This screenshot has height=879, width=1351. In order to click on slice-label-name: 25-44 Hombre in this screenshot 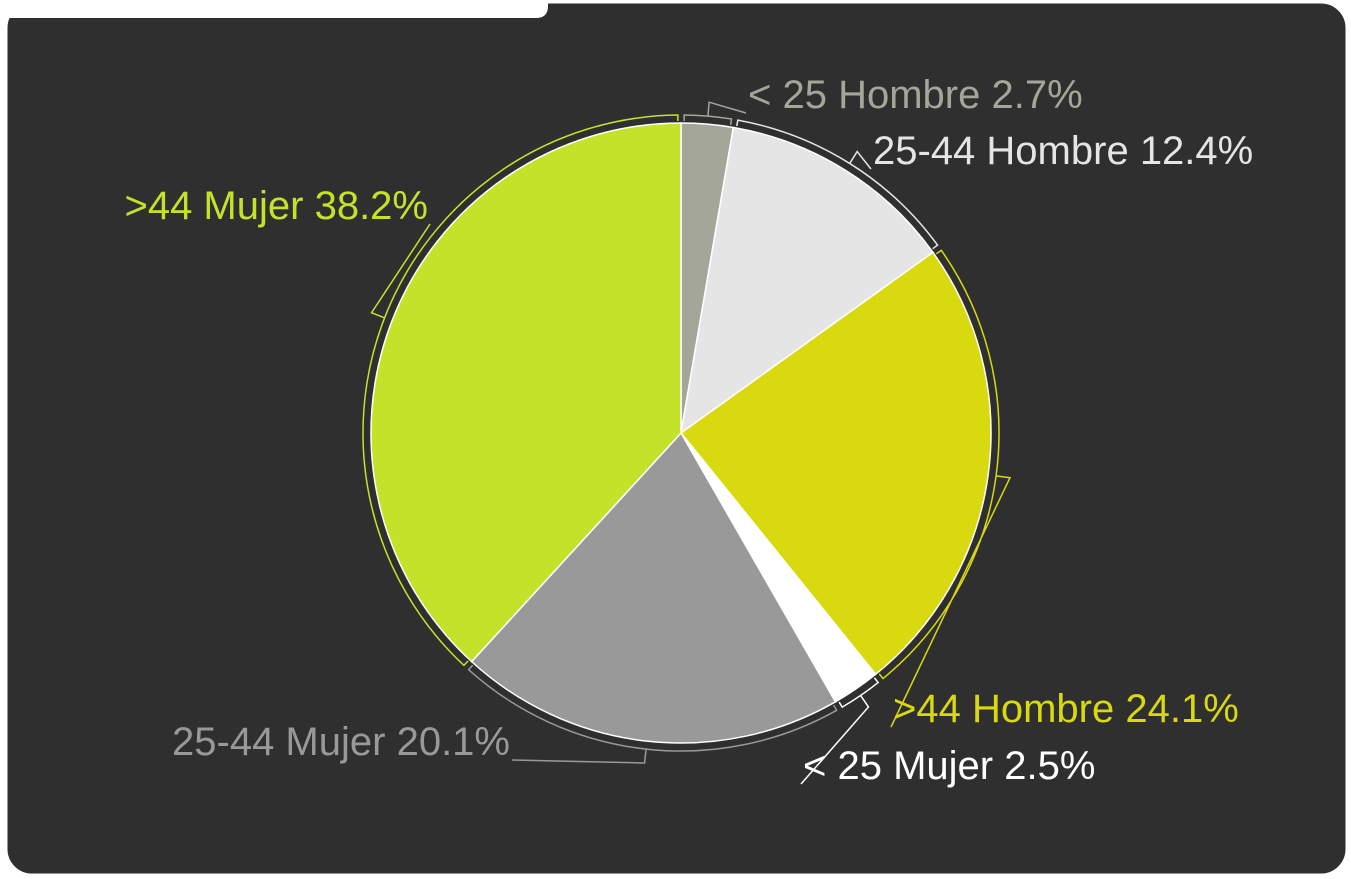, I will do `click(1001, 151)`.